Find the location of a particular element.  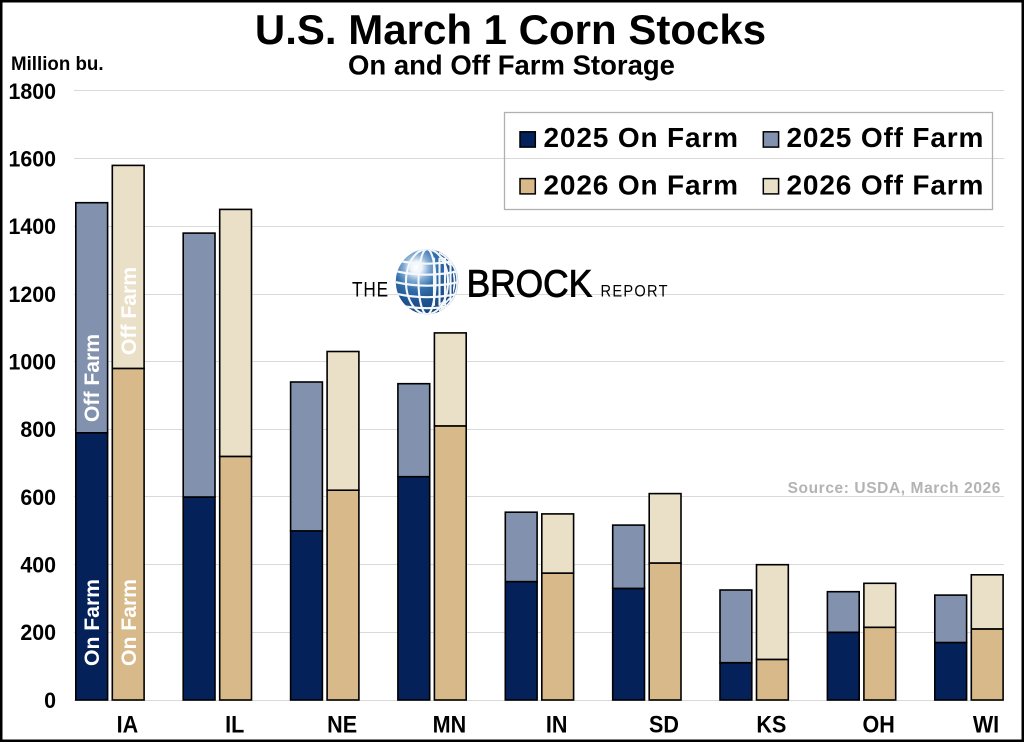

svg-text: IN is located at coordinates (557, 724).